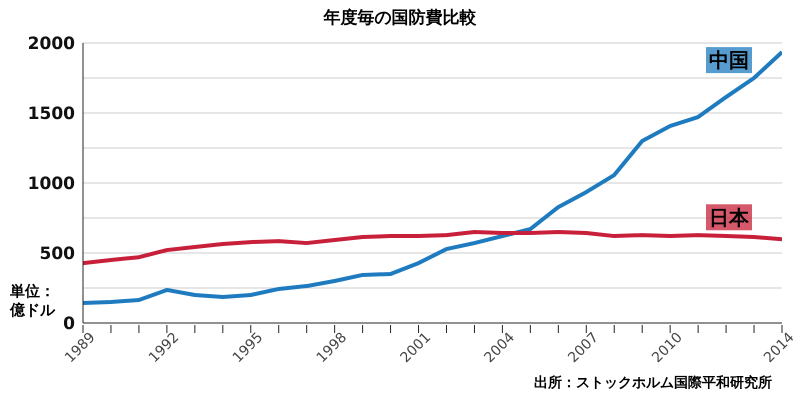  Describe the element at coordinates (52, 44) in the screenshot. I see `y-tick-label: 2000` at that location.